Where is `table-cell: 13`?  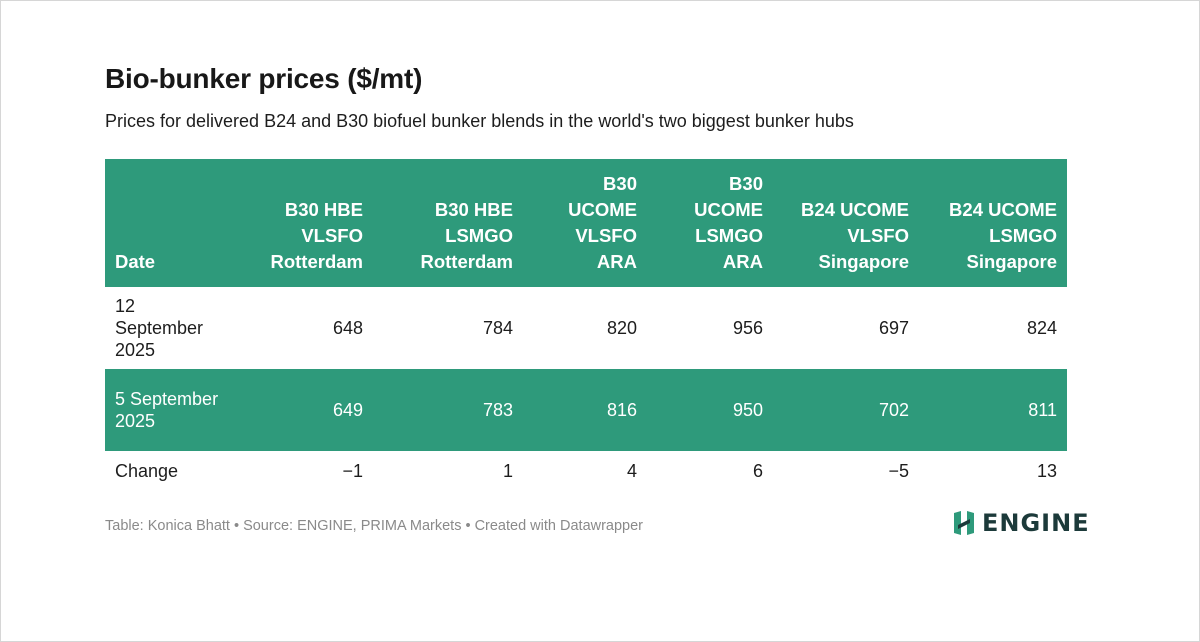
table-cell: 13 is located at coordinates (1046, 471).